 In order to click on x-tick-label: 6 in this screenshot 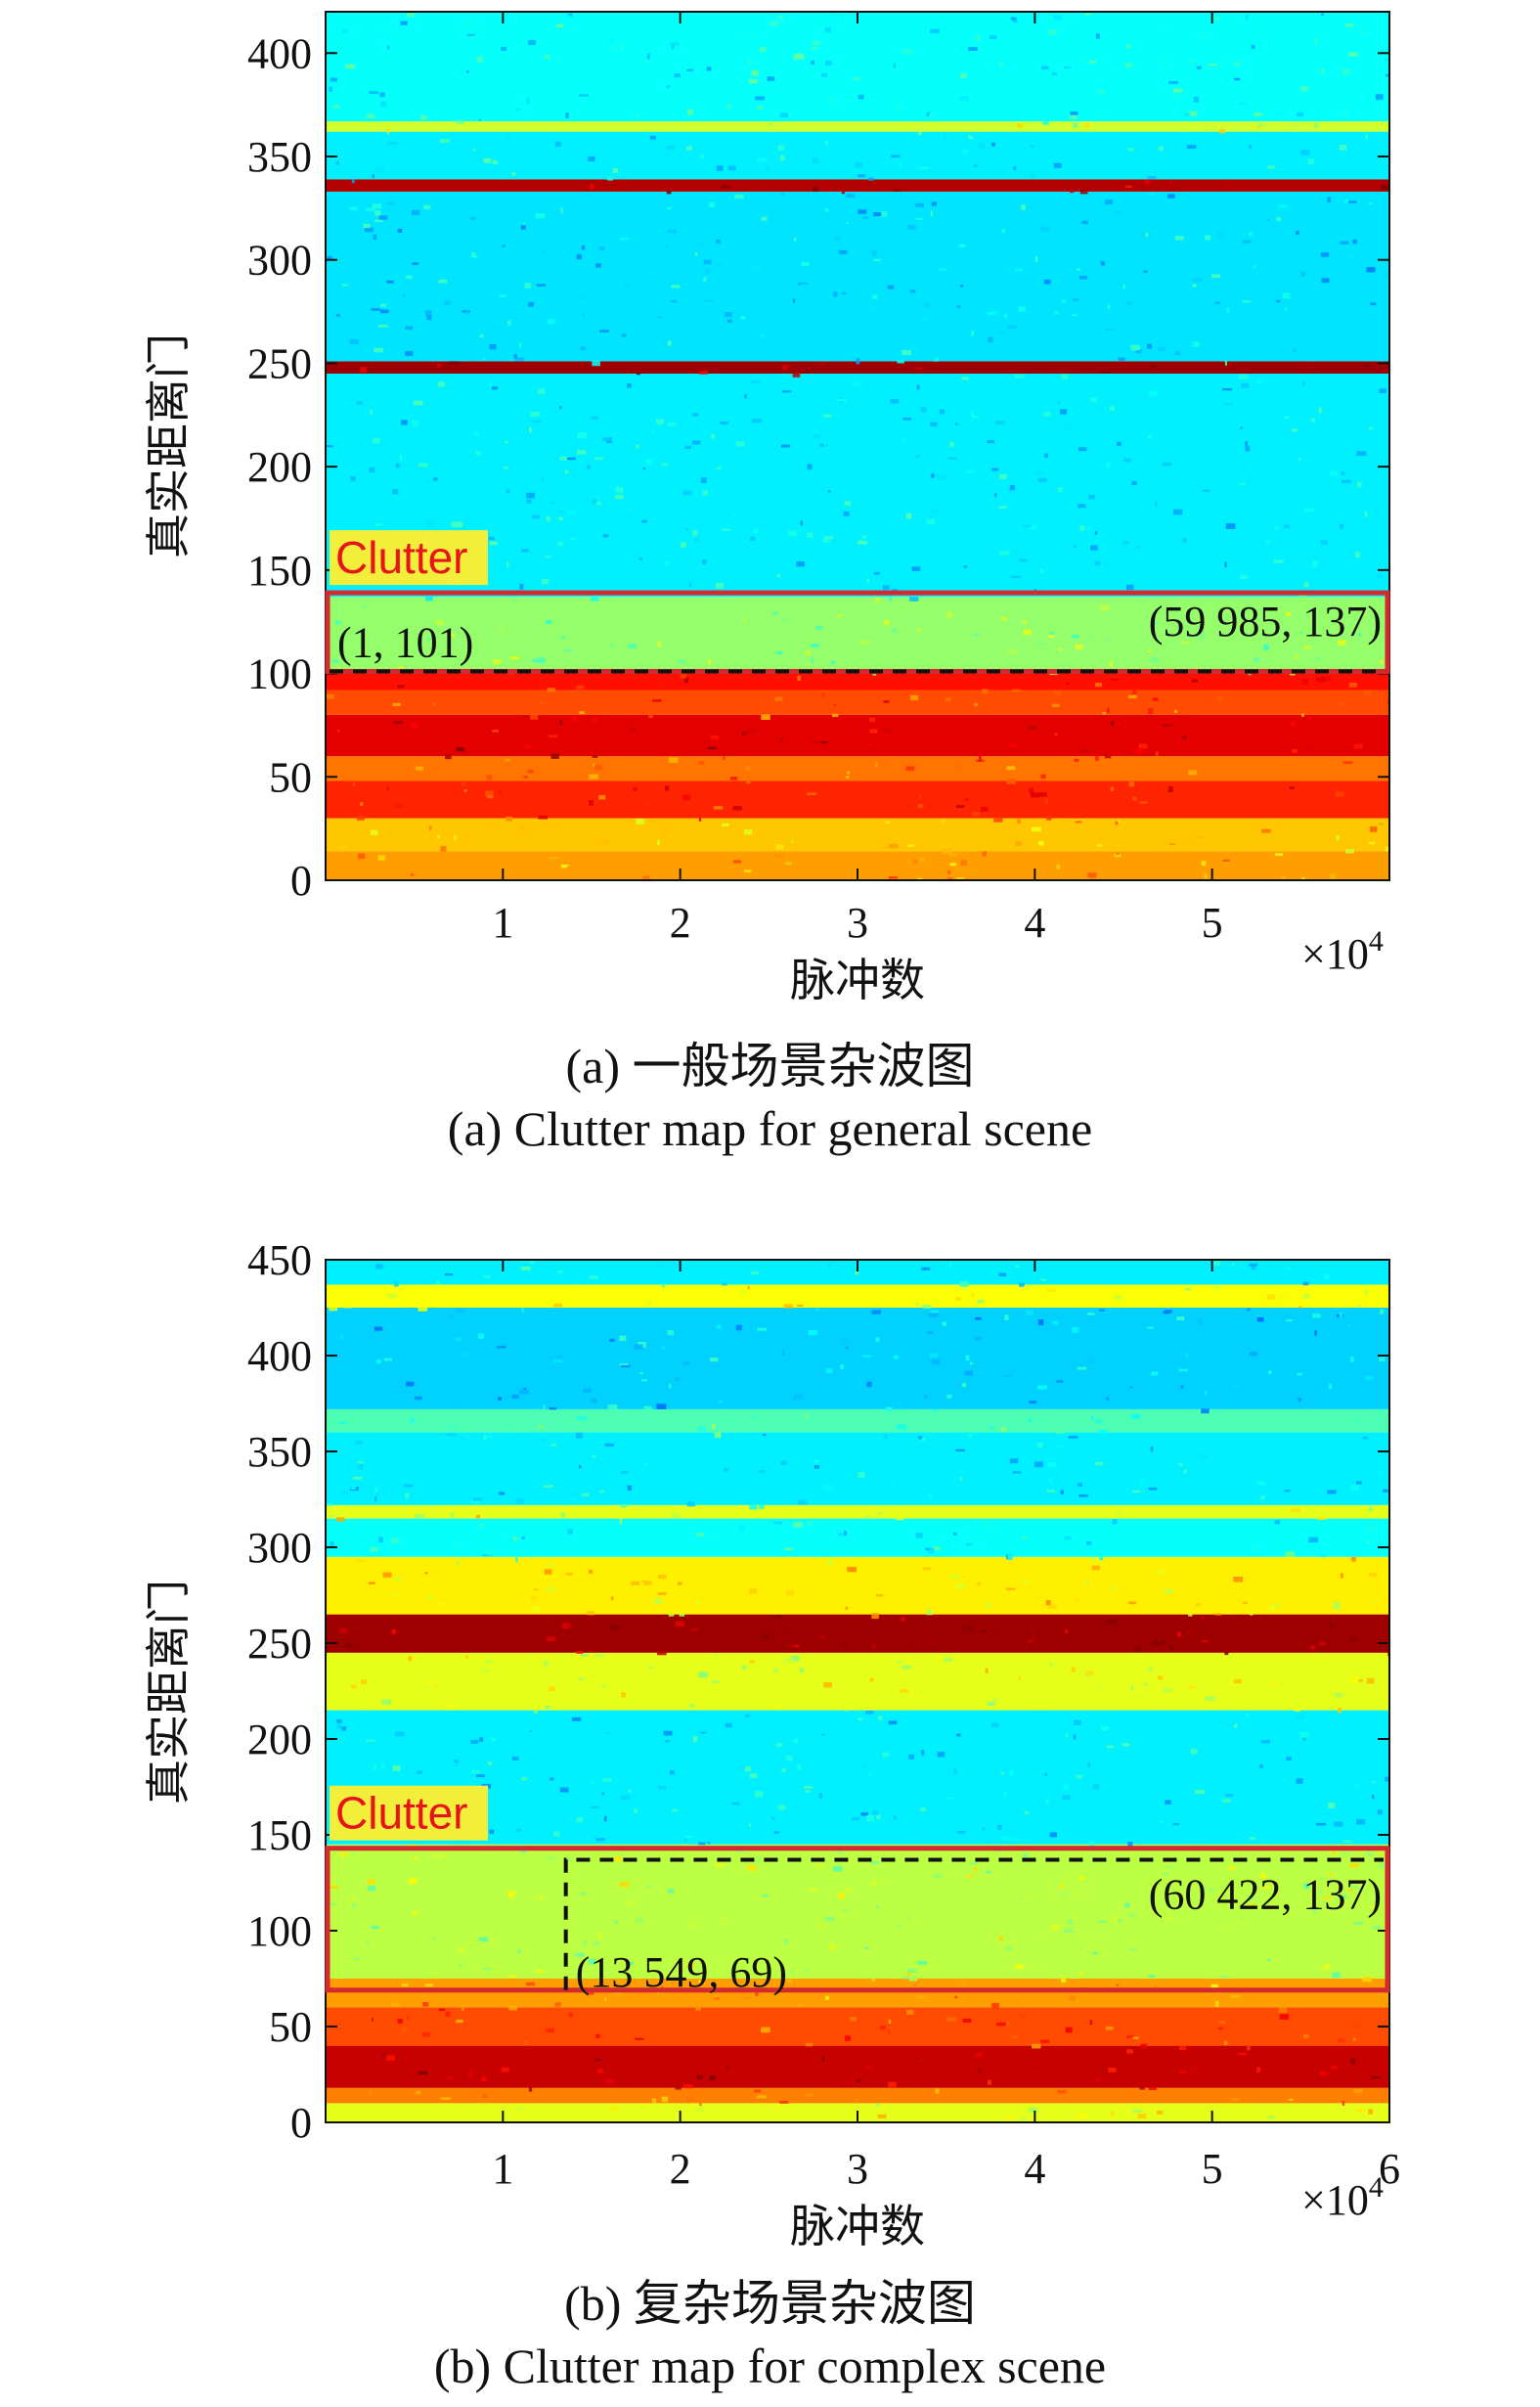, I will do `click(1389, 2169)`.